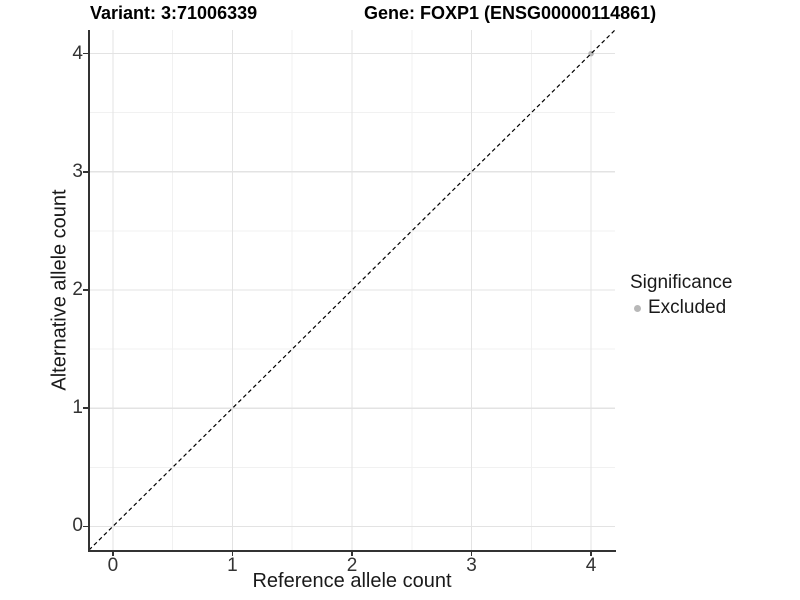 This screenshot has height=600, width=800. Describe the element at coordinates (174, 13) in the screenshot. I see `plot-title-variant: Variant: 3:71006339` at that location.